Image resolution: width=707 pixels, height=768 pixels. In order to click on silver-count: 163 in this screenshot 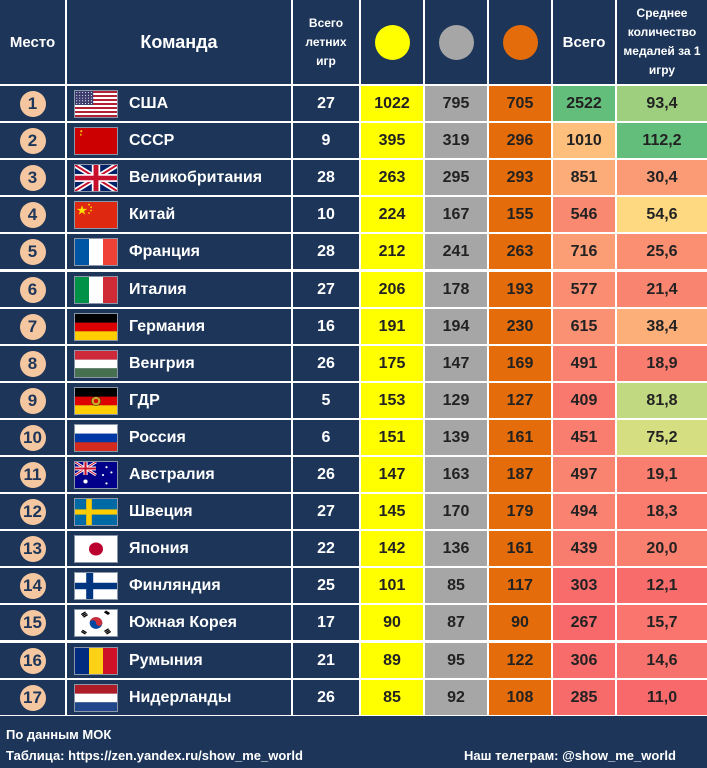, I will do `click(456, 474)`.